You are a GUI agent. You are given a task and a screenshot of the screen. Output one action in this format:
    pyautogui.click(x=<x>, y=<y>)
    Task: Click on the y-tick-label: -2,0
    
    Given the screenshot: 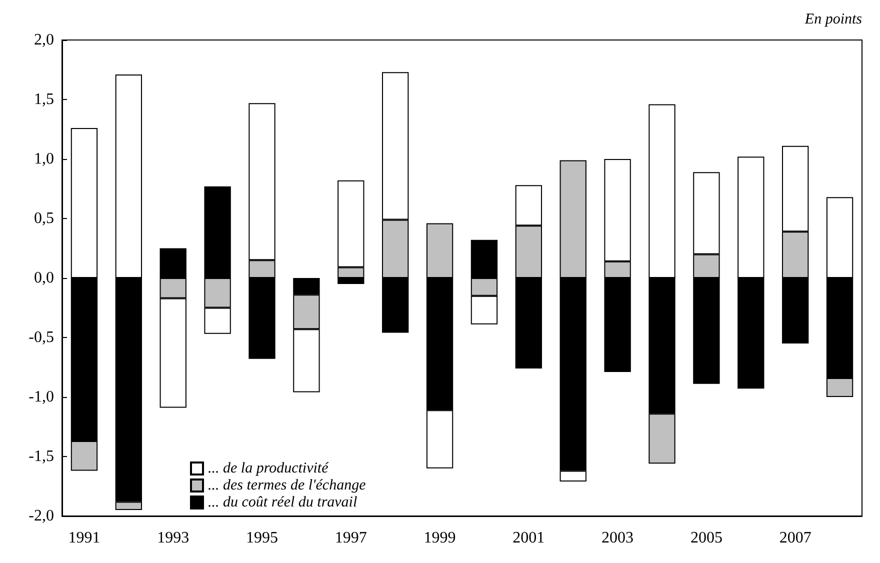 What is the action you would take?
    pyautogui.click(x=41, y=516)
    